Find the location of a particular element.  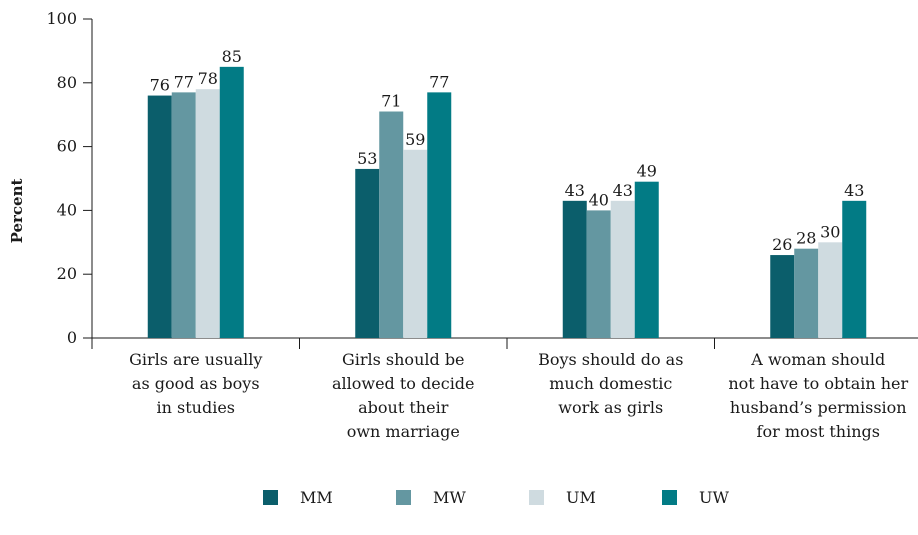

category-label-line: not have to obtain her is located at coordinates (818, 383).